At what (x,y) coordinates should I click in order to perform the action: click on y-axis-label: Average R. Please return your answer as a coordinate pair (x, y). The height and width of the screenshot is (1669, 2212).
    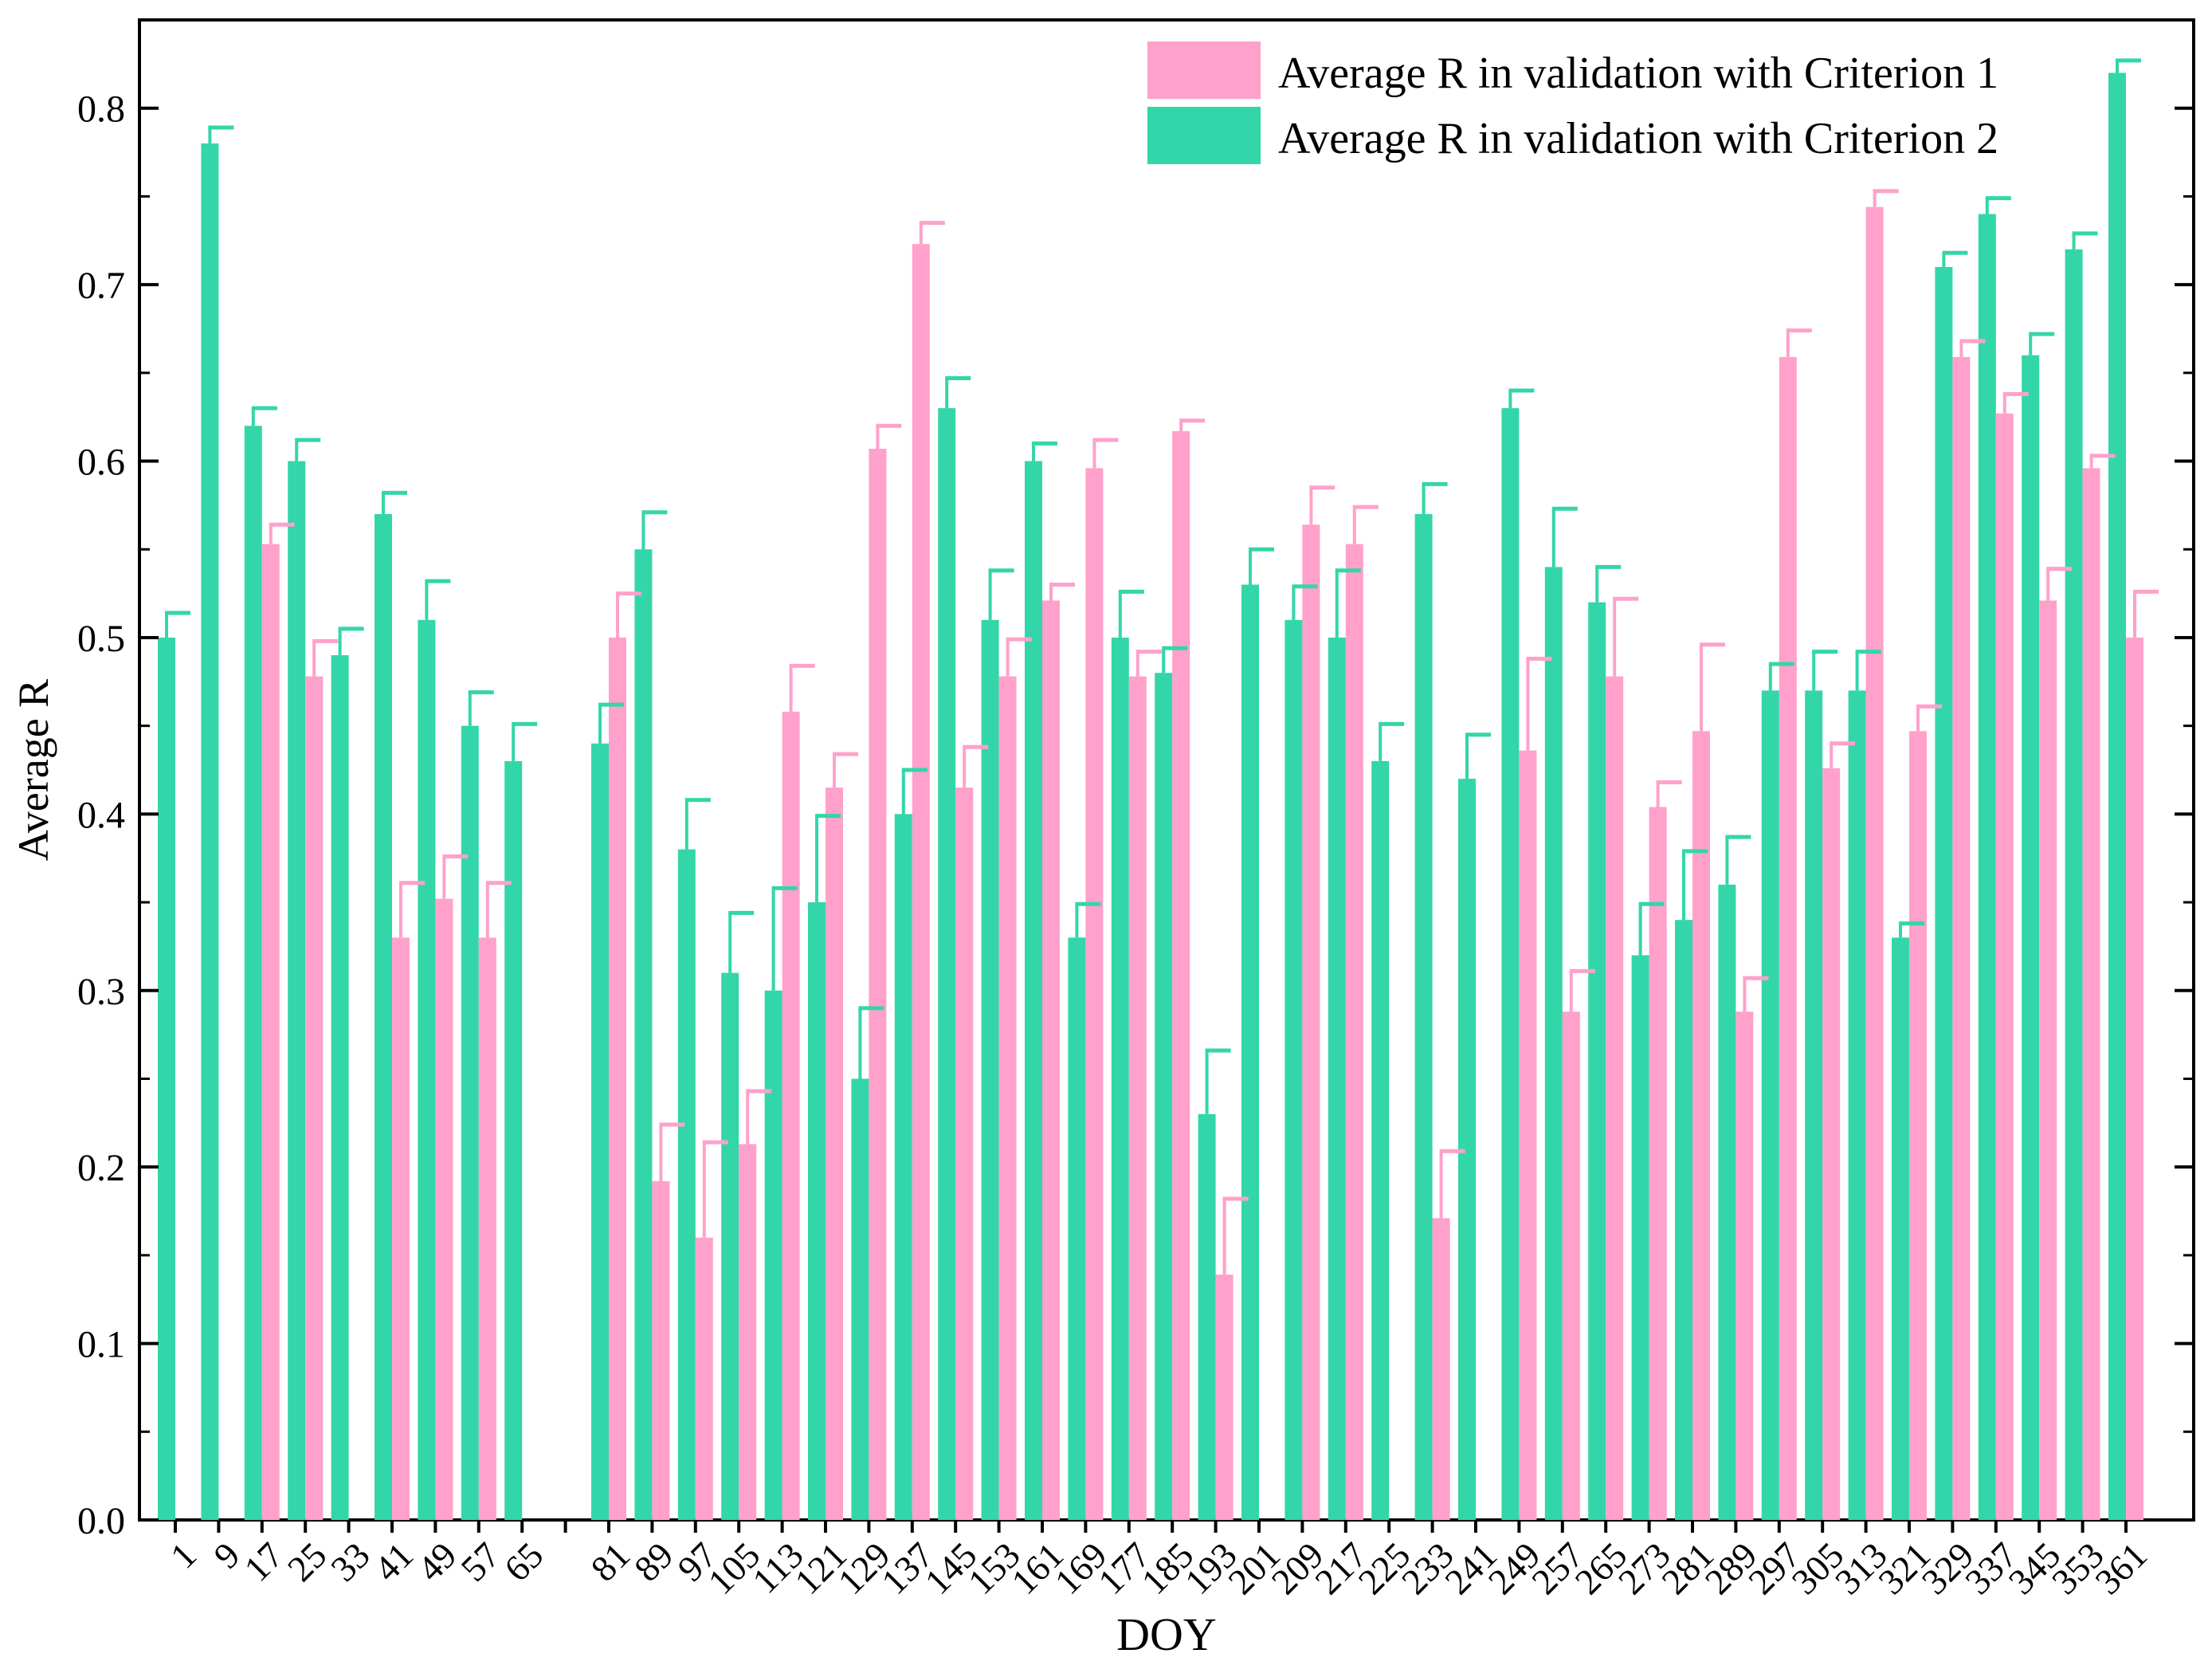
    Looking at the image, I should click on (33, 770).